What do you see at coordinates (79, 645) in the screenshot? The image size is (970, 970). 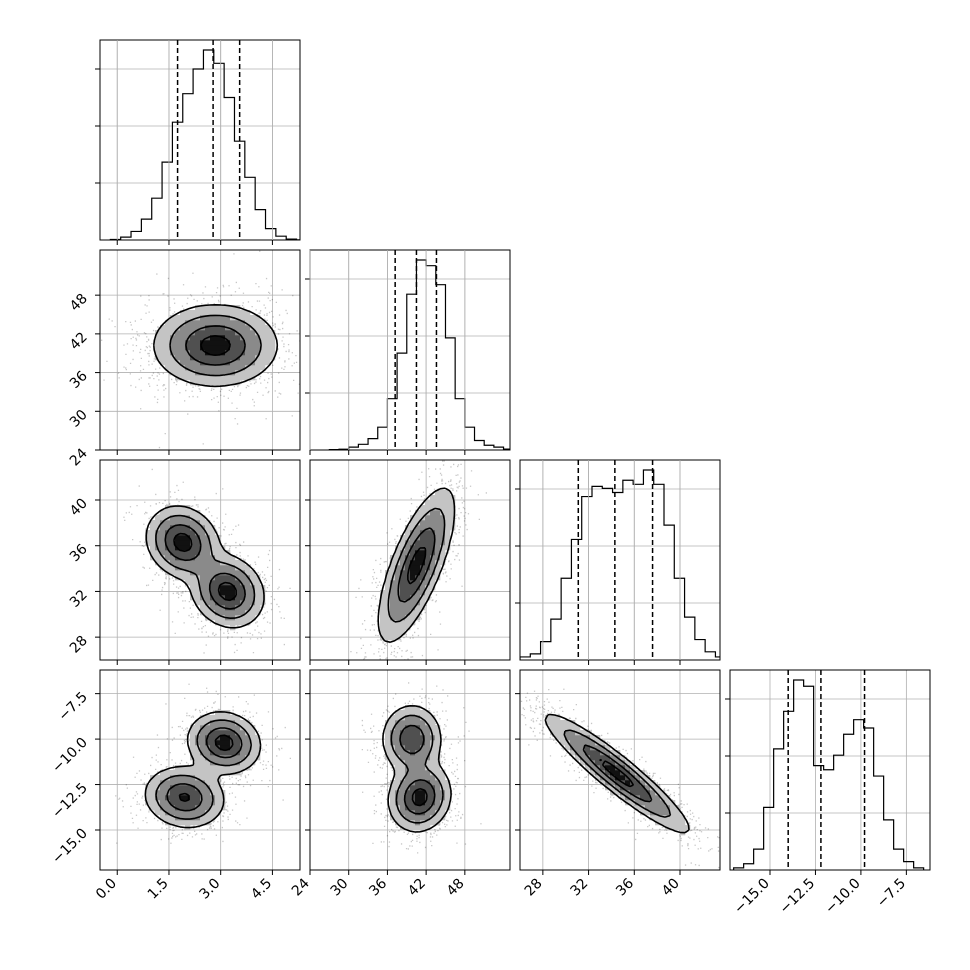 I see `y-tick-label: 28` at bounding box center [79, 645].